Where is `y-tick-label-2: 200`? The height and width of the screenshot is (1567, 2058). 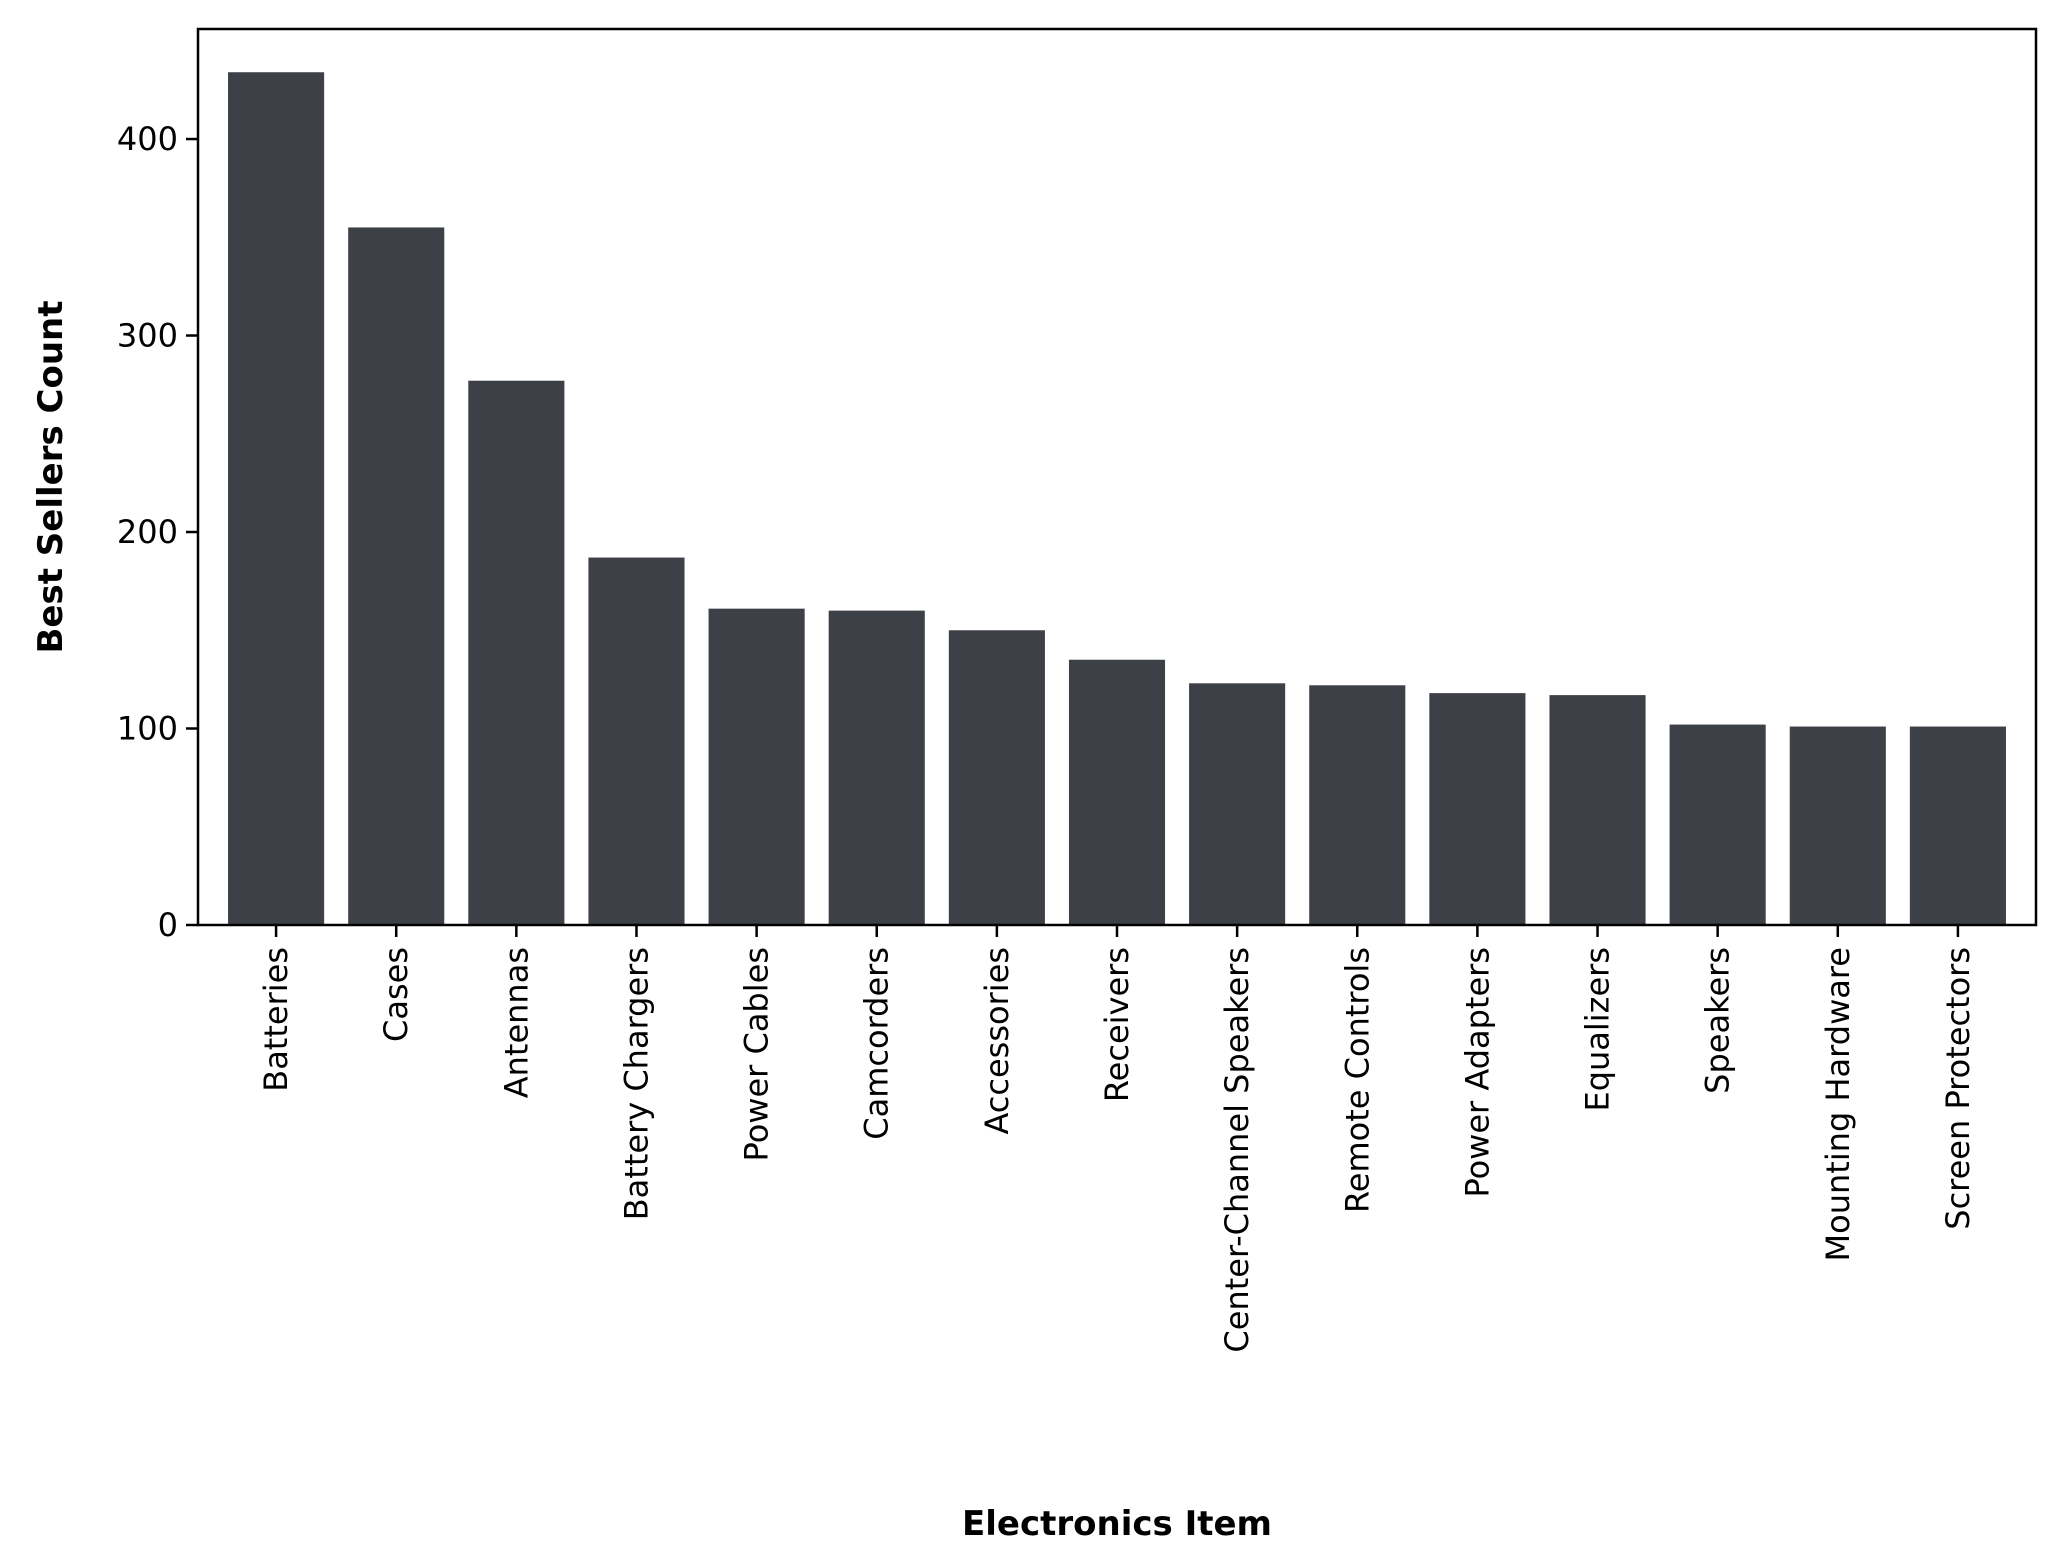
y-tick-label-2: 200 is located at coordinates (147, 532).